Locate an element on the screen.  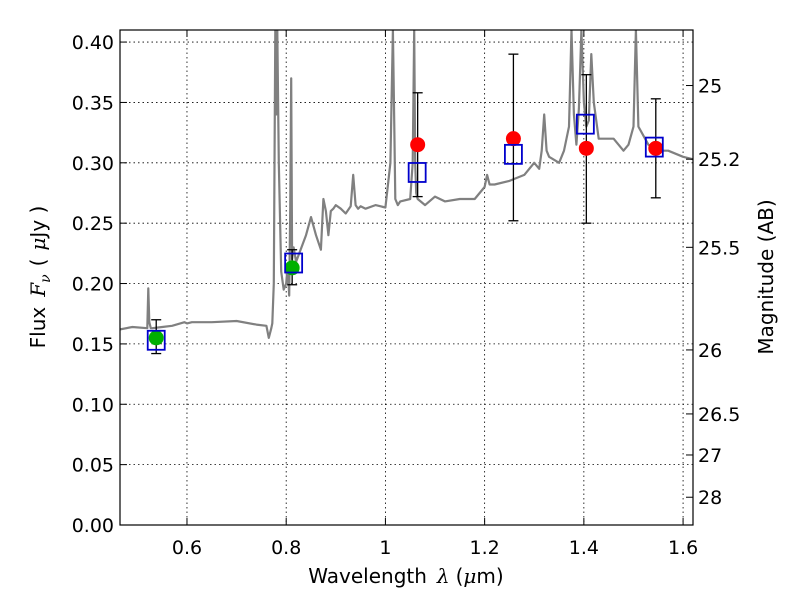
x-axis-label: Wavelength λ (μm) is located at coordinates (405, 576).